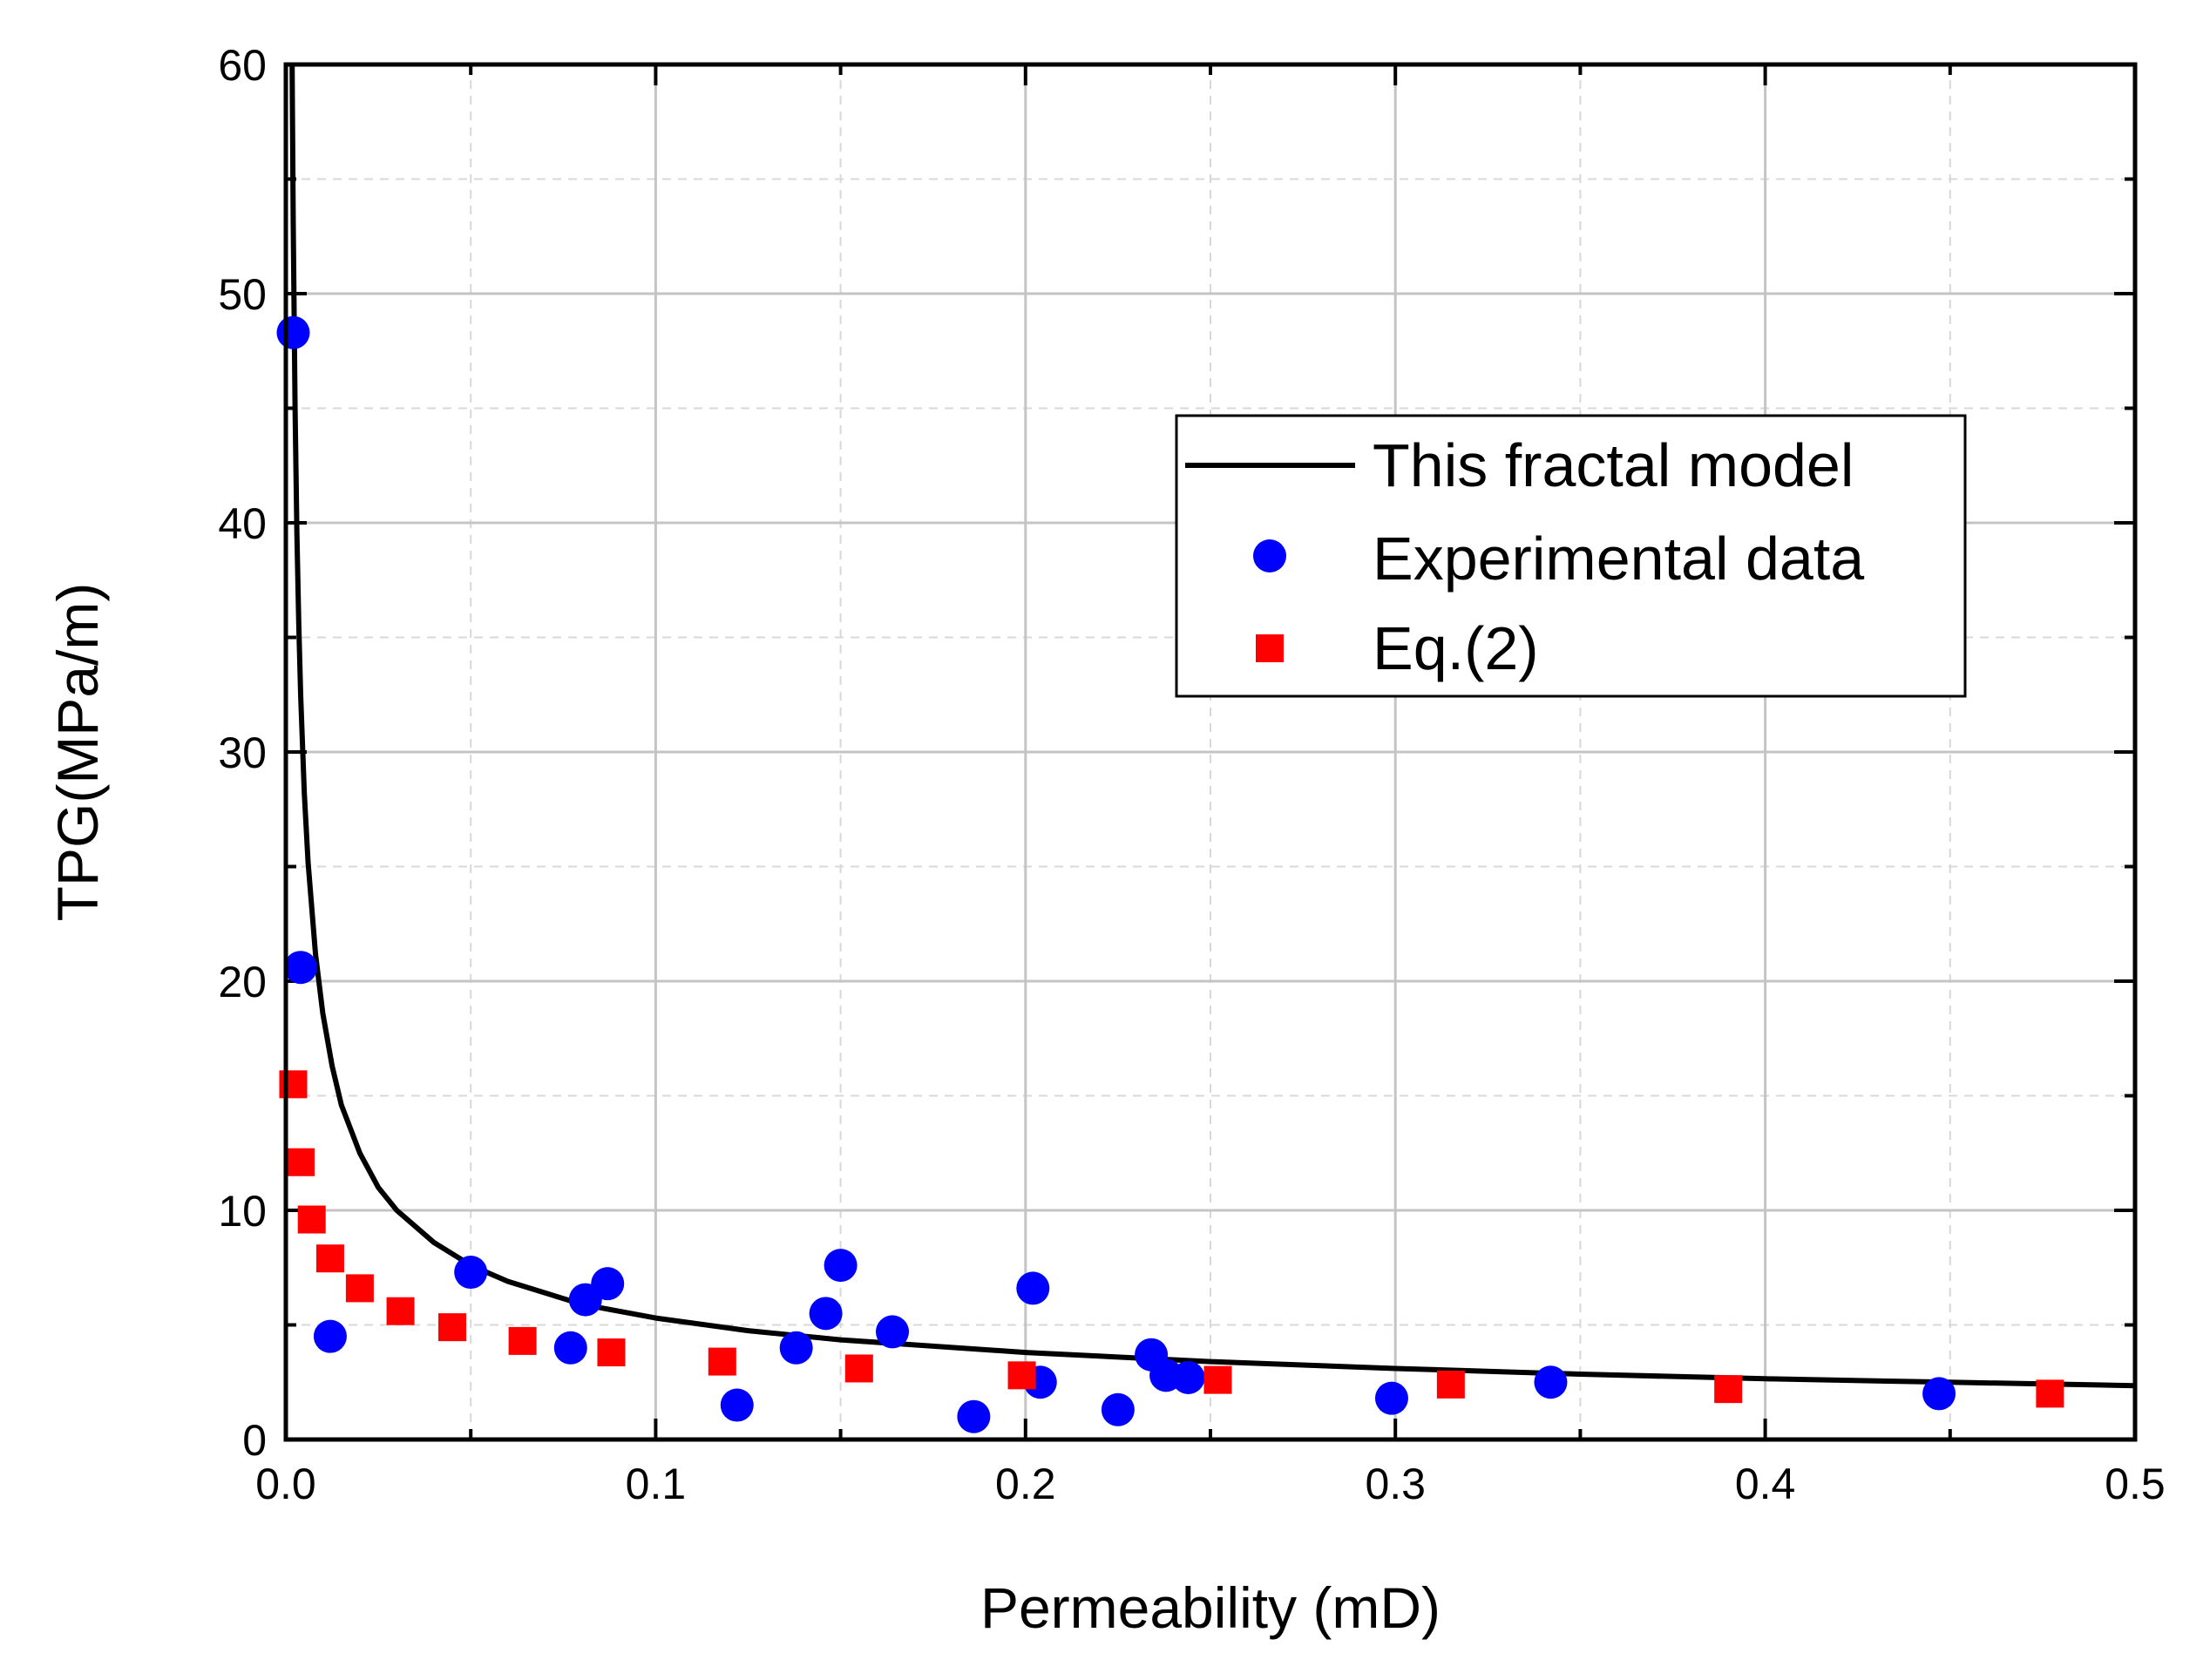 The height and width of the screenshot is (1680, 2210). Describe the element at coordinates (254, 1440) in the screenshot. I see `y-tick-label: 0` at that location.